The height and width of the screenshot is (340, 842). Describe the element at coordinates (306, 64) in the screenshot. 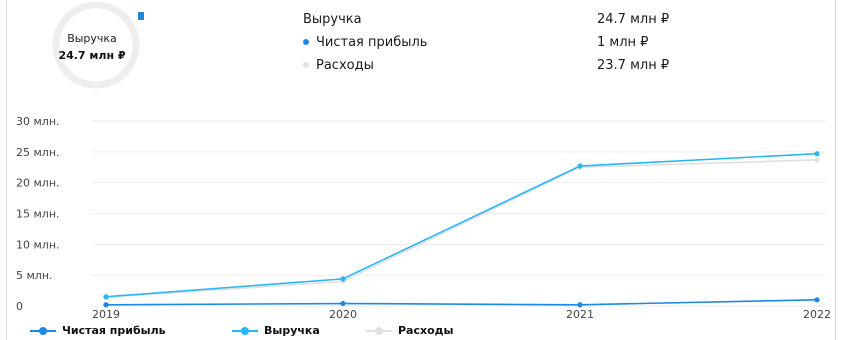

I see `expenses-dot-icon` at that location.